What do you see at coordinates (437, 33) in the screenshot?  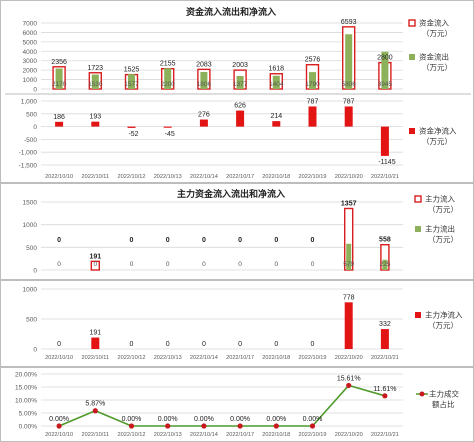 I see `legend-inflow-unit: （万元）` at bounding box center [437, 33].